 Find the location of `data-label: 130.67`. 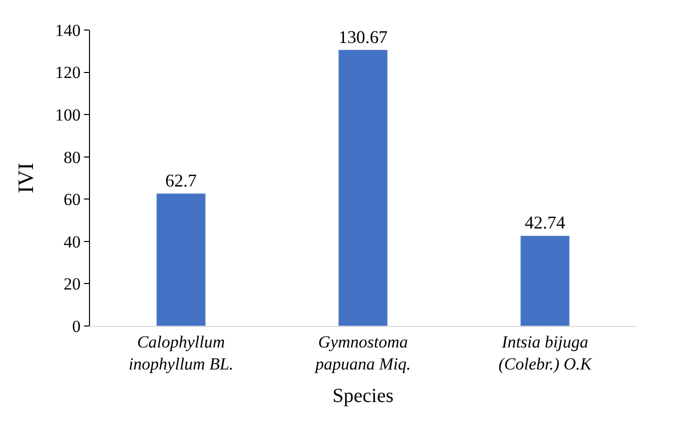

data-label: 130.67 is located at coordinates (363, 36).